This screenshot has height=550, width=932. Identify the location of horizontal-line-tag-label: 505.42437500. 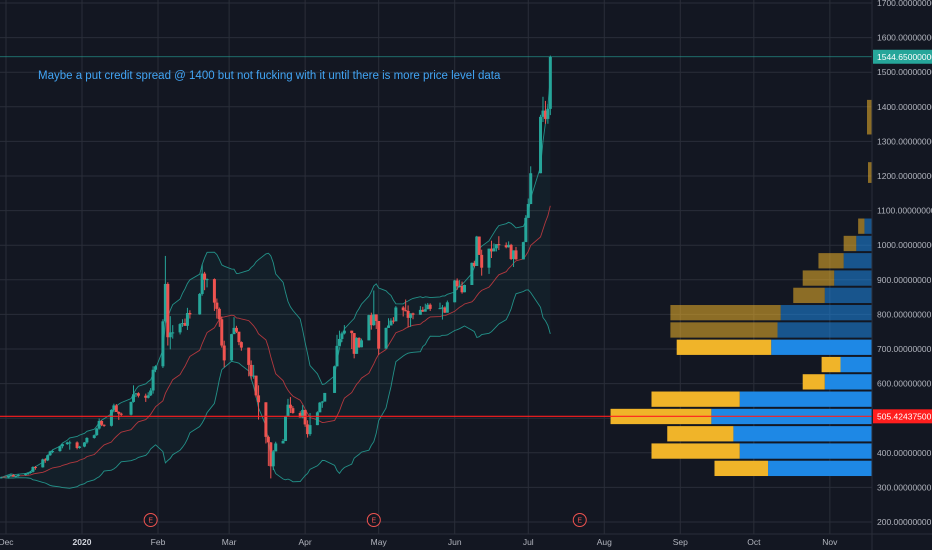
(904, 416).